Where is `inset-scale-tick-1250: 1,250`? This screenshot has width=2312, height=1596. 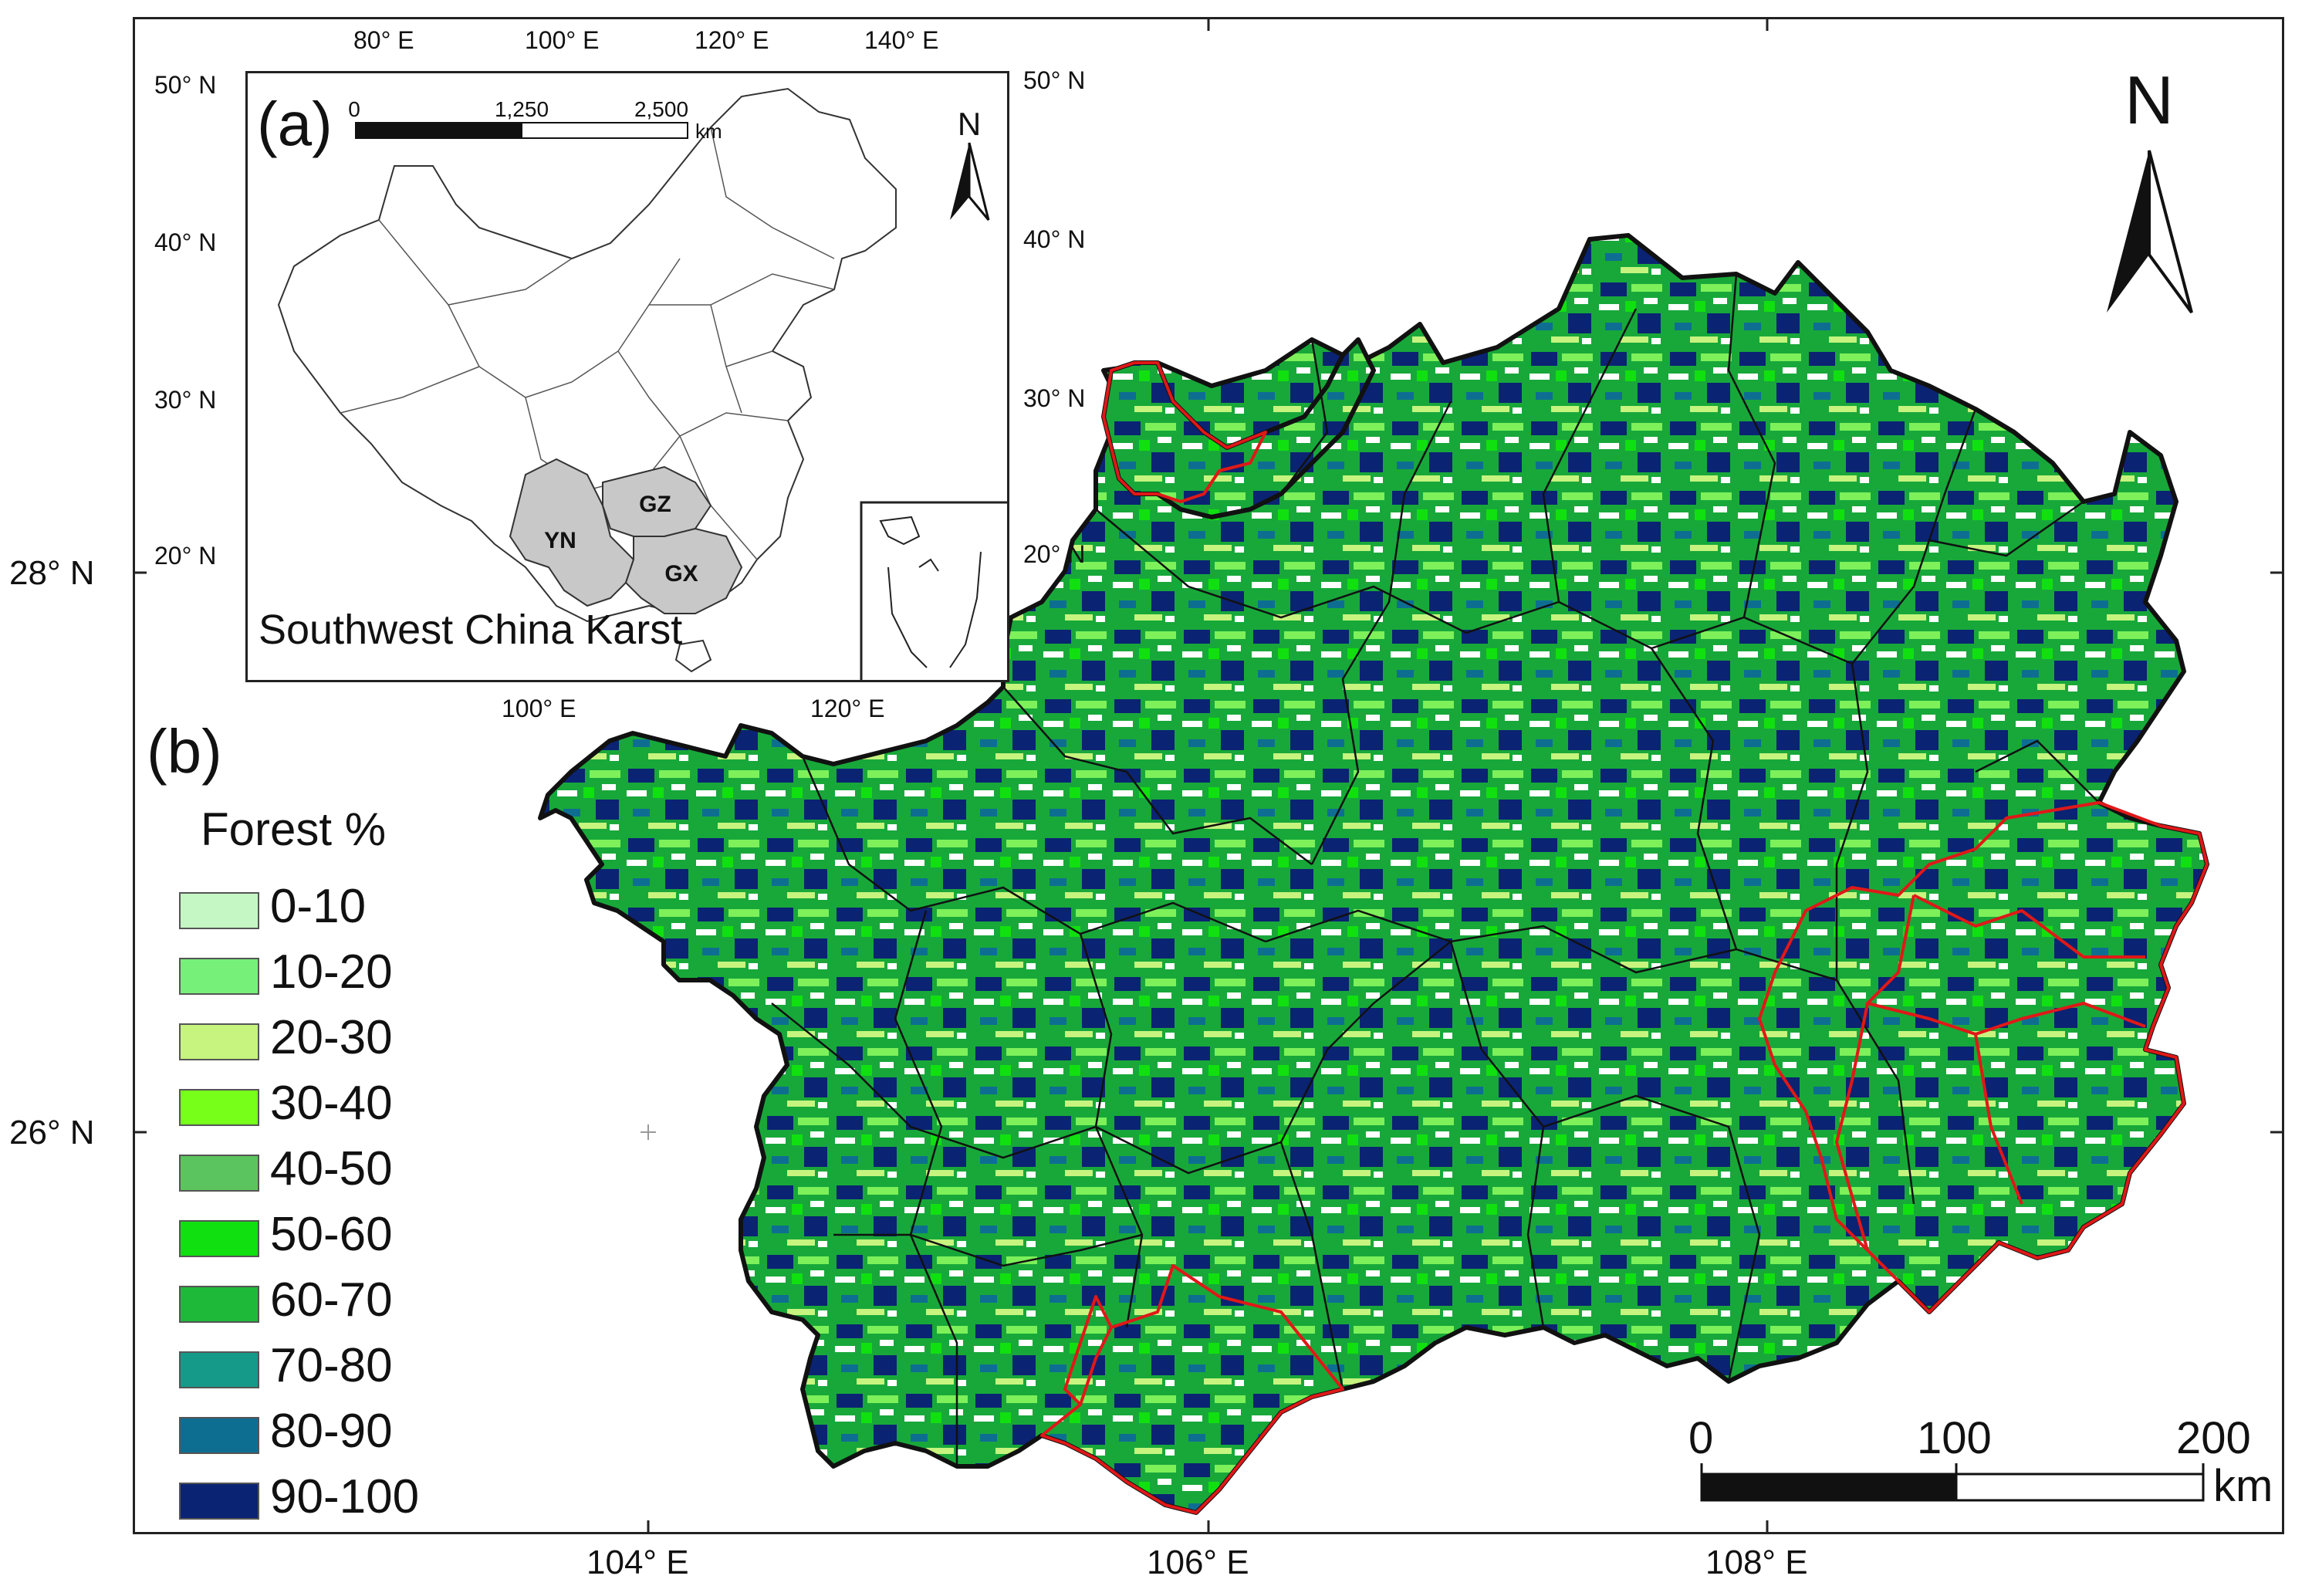 inset-scale-tick-1250: 1,250 is located at coordinates (522, 109).